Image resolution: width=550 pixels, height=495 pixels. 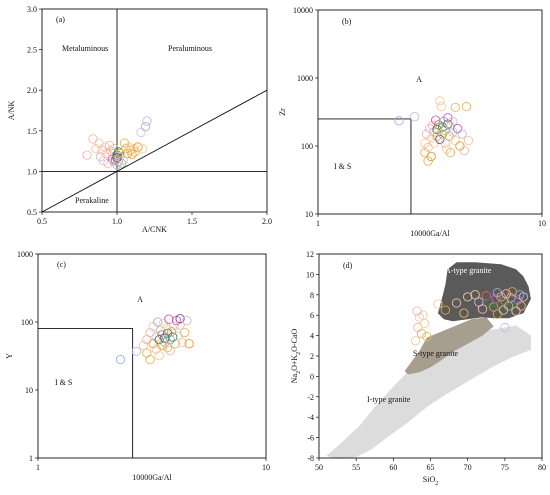 What do you see at coordinates (42, 221) in the screenshot?
I see `x-tick-label: 0.5` at bounding box center [42, 221].